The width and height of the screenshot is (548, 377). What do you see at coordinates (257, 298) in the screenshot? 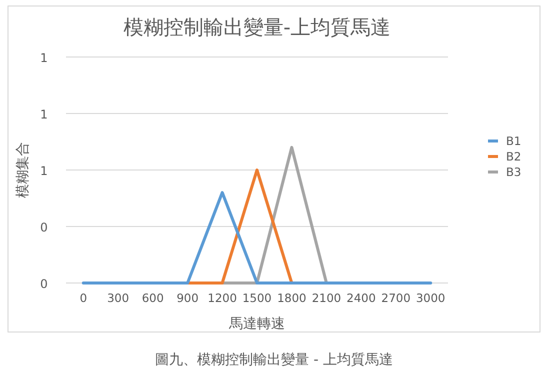
I see `x-tick-label: 1500` at bounding box center [257, 298].